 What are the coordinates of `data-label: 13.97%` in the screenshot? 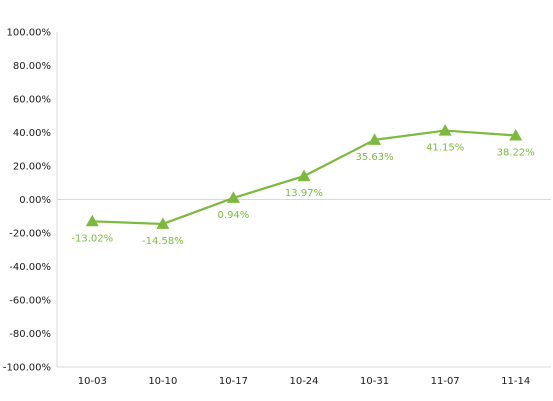 It's located at (304, 193).